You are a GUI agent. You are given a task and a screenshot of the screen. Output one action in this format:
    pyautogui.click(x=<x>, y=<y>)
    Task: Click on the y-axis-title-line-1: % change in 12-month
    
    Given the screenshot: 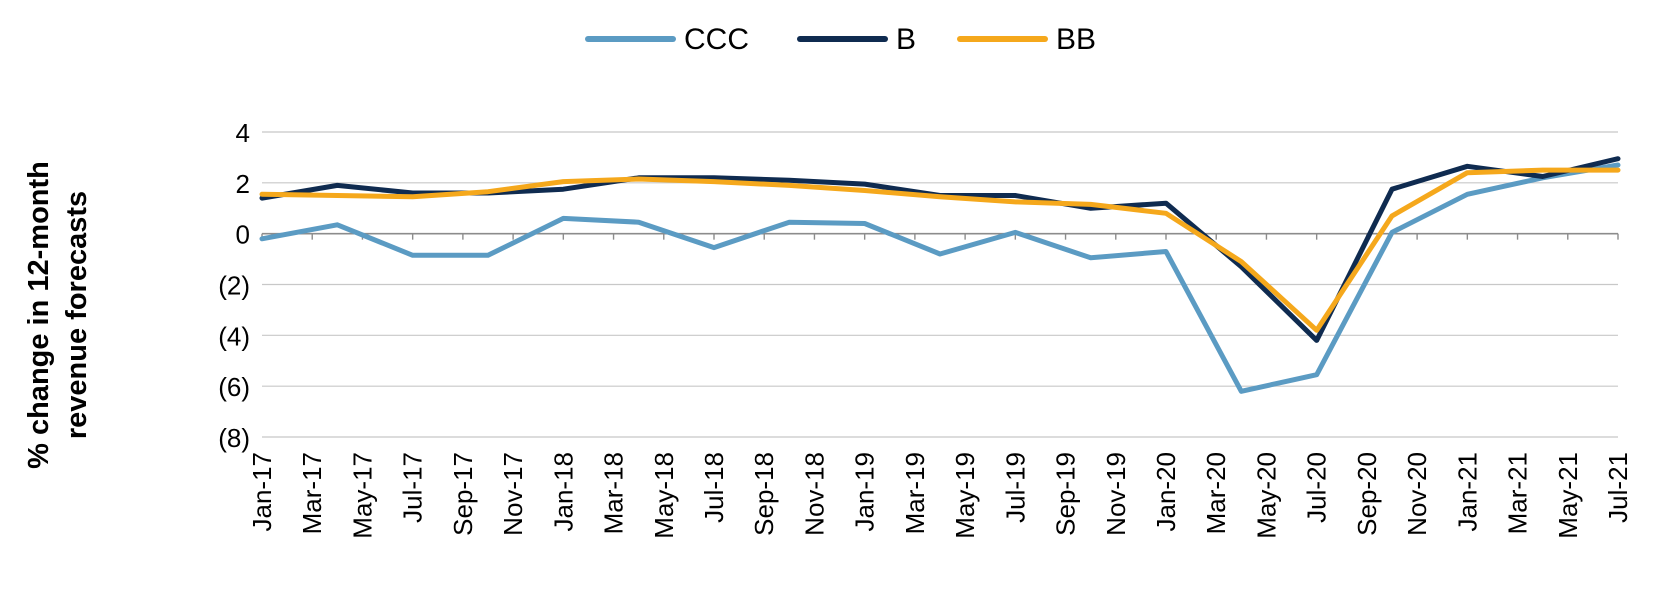 What is the action you would take?
    pyautogui.click(x=39, y=315)
    